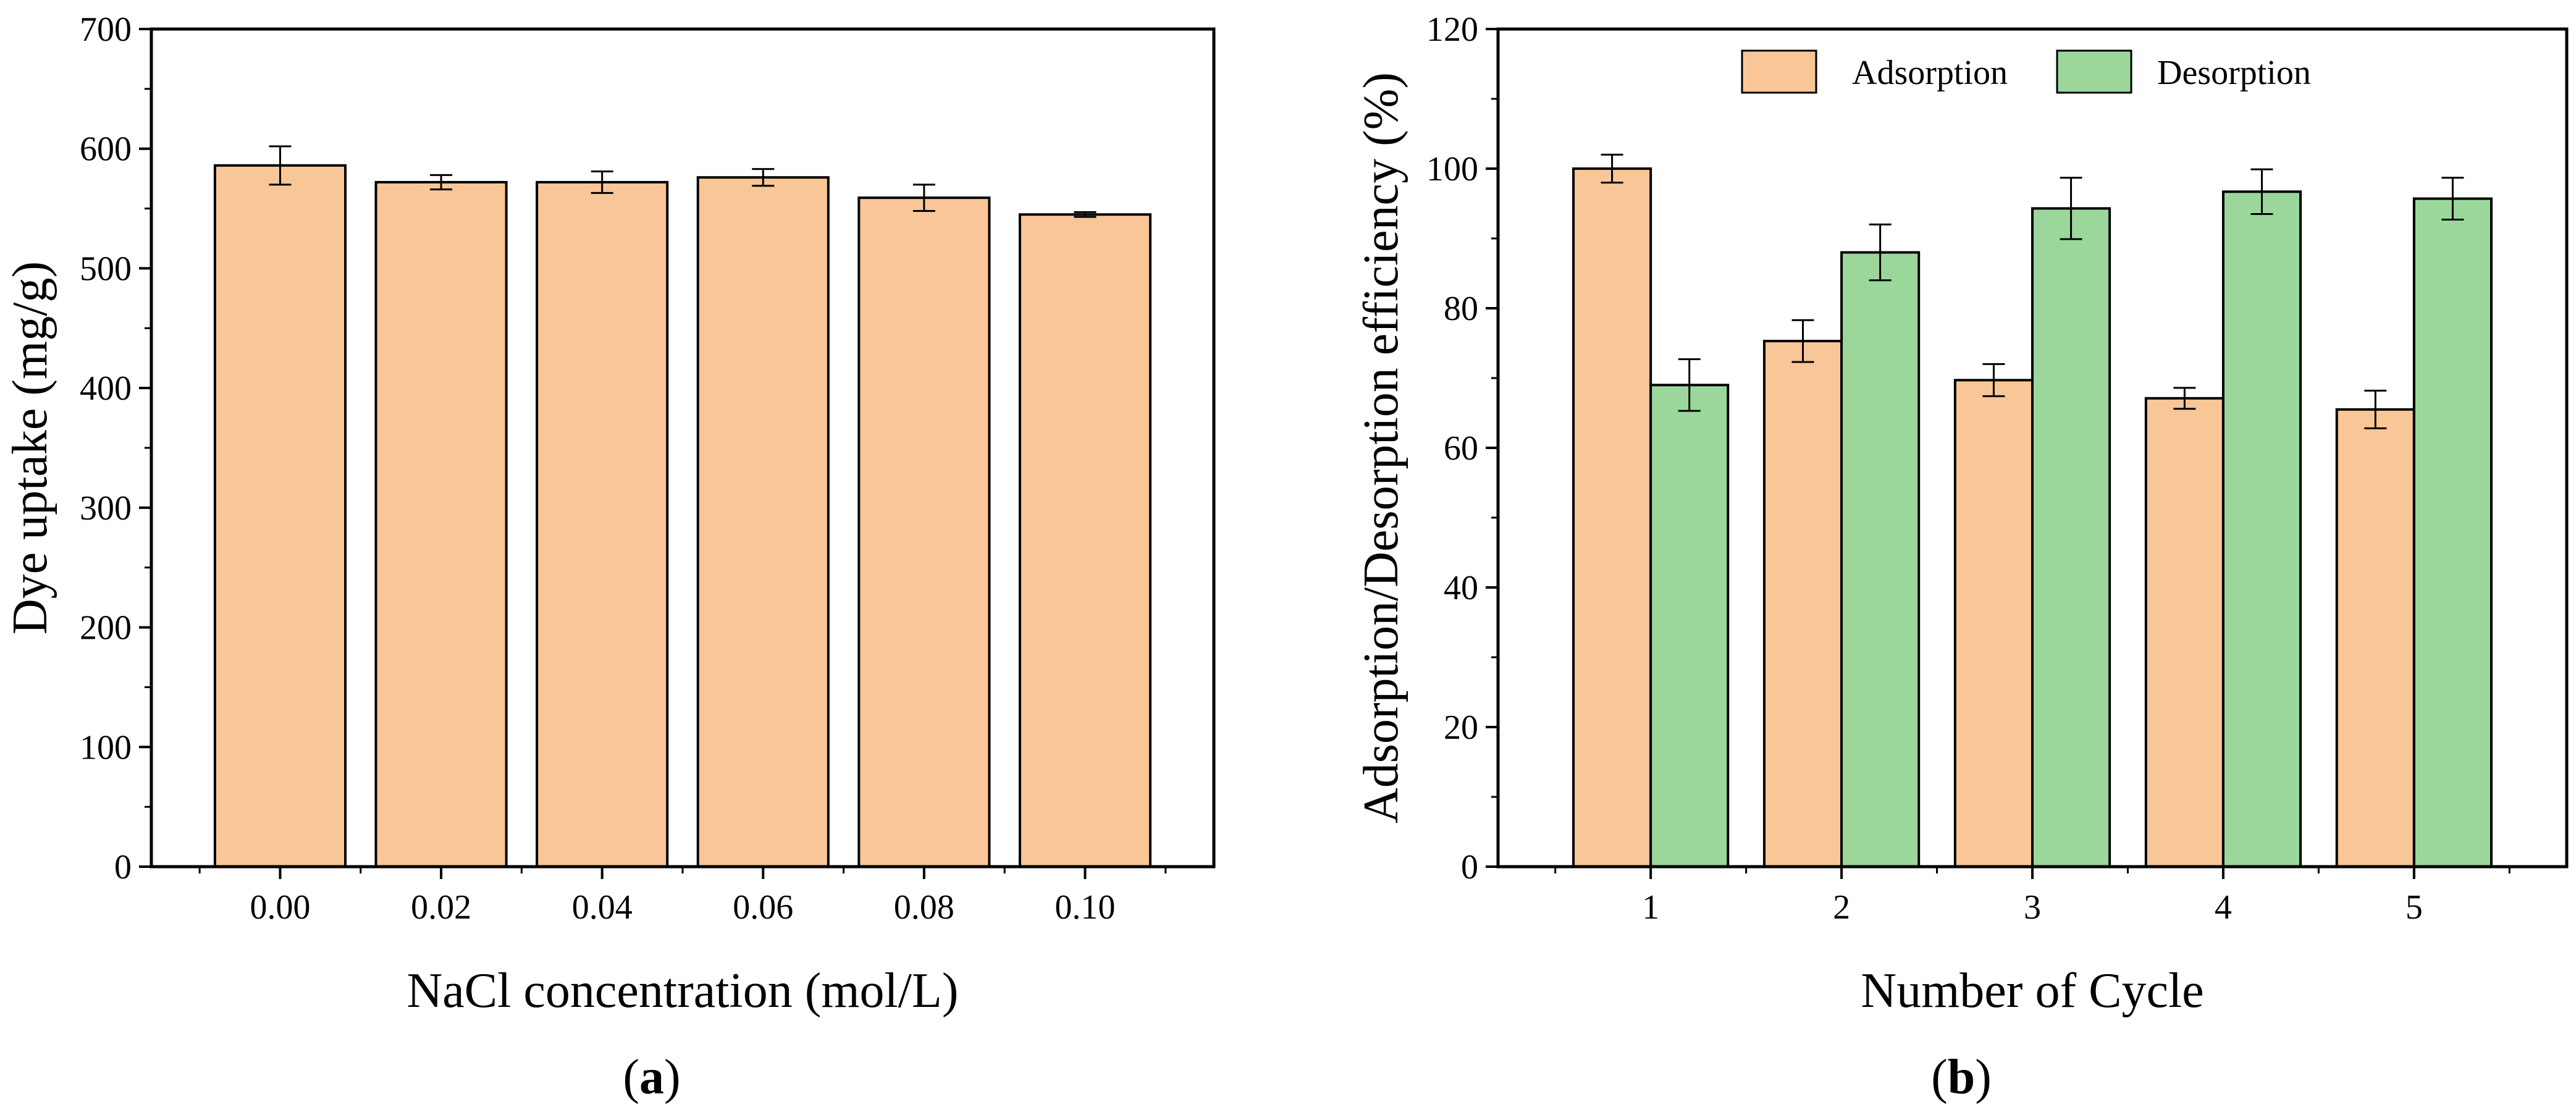 This screenshot has height=1115, width=2576. What do you see at coordinates (280, 907) in the screenshot?
I see `panel-a-x-tick-label-0.00: 0.00` at bounding box center [280, 907].